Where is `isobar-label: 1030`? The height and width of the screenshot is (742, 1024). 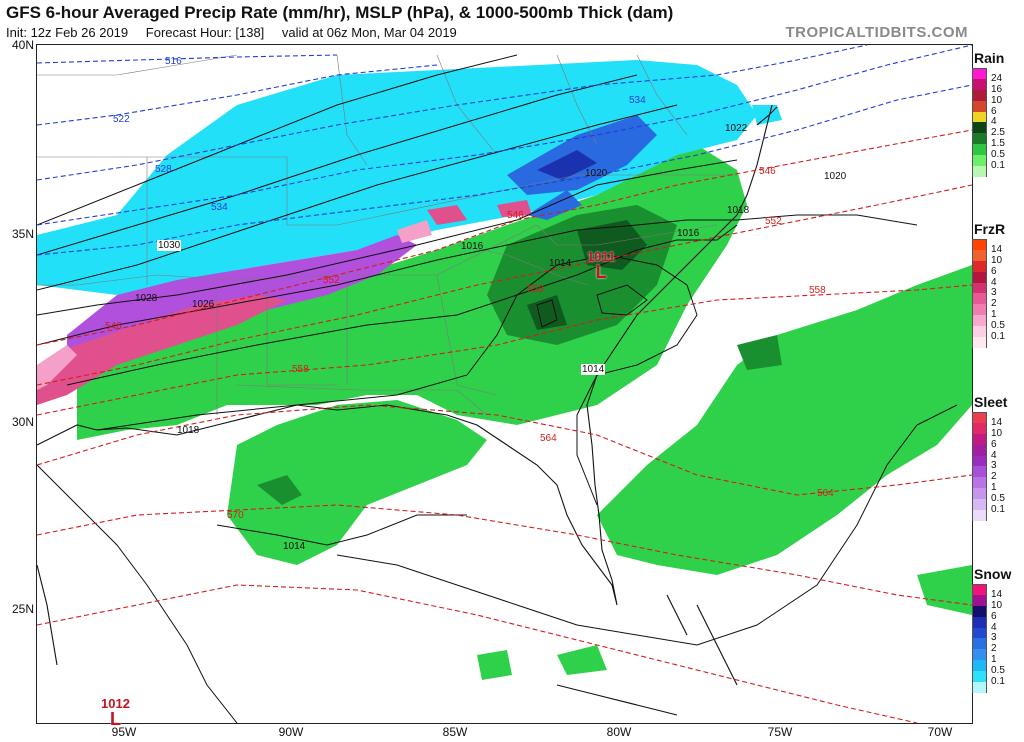 isobar-label: 1030 is located at coordinates (169, 245).